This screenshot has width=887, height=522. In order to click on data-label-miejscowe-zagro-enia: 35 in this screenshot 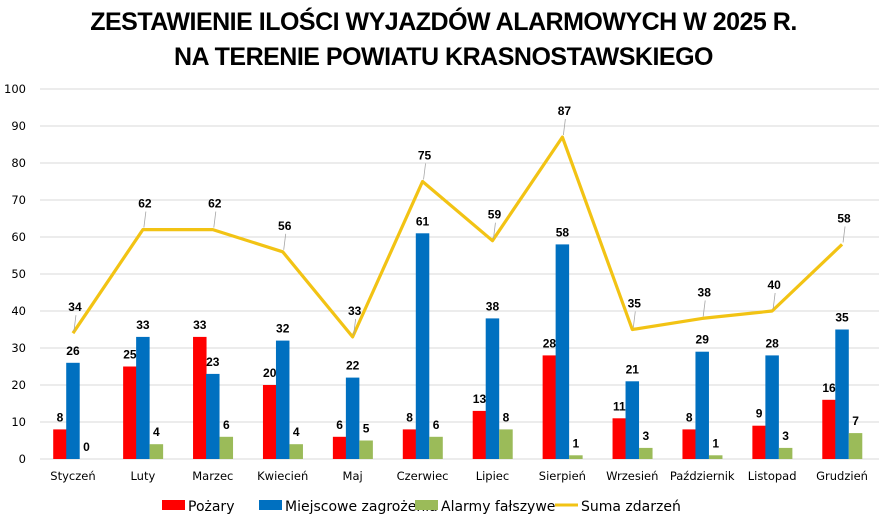, I will do `click(842, 318)`.